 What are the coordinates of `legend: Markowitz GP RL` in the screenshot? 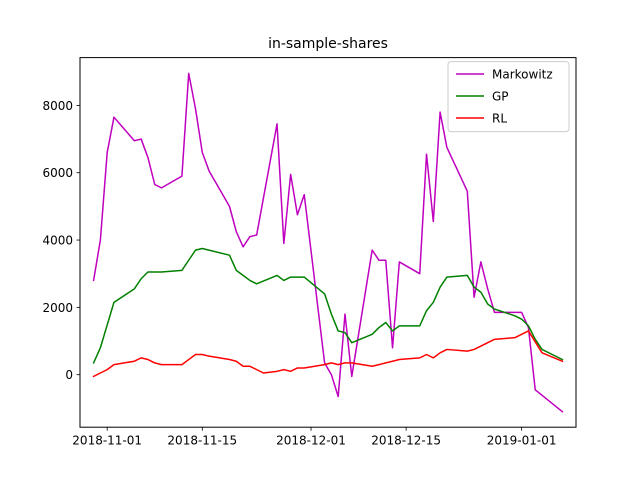 It's located at (508, 97).